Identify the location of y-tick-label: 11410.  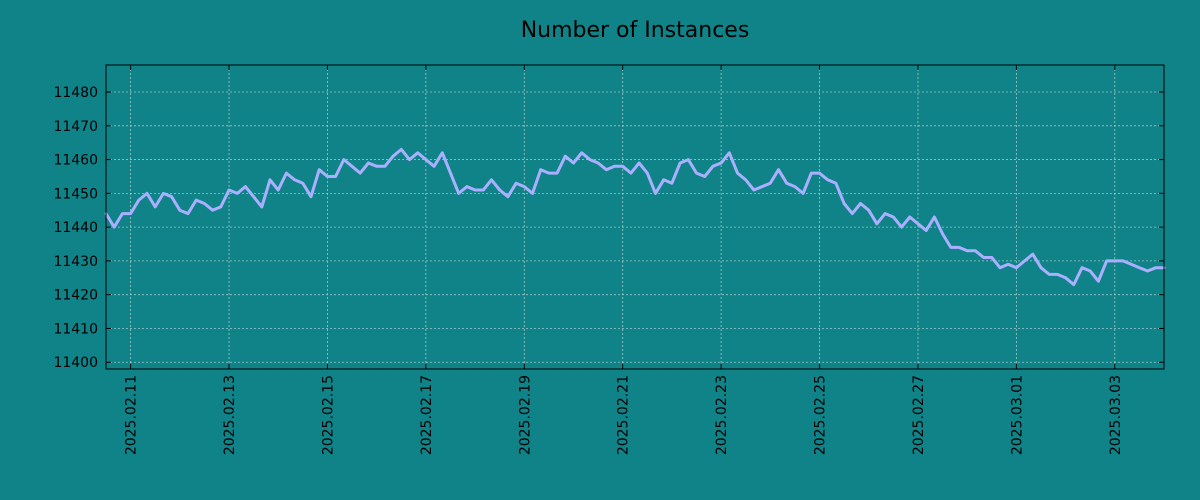
(75, 329).